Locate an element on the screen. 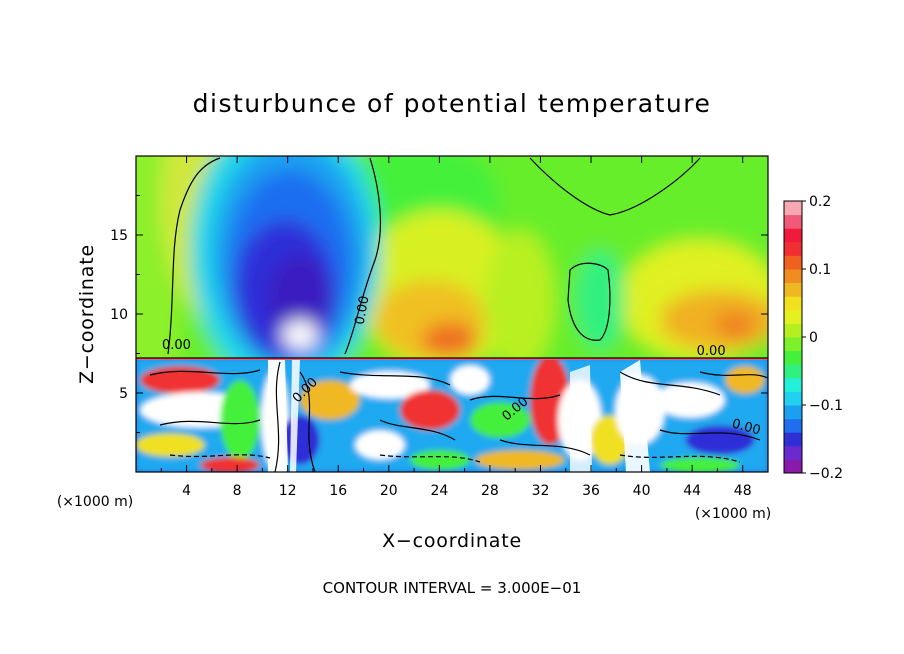 The width and height of the screenshot is (904, 654). colorbar-tick-label: −0.2 is located at coordinates (826, 474).